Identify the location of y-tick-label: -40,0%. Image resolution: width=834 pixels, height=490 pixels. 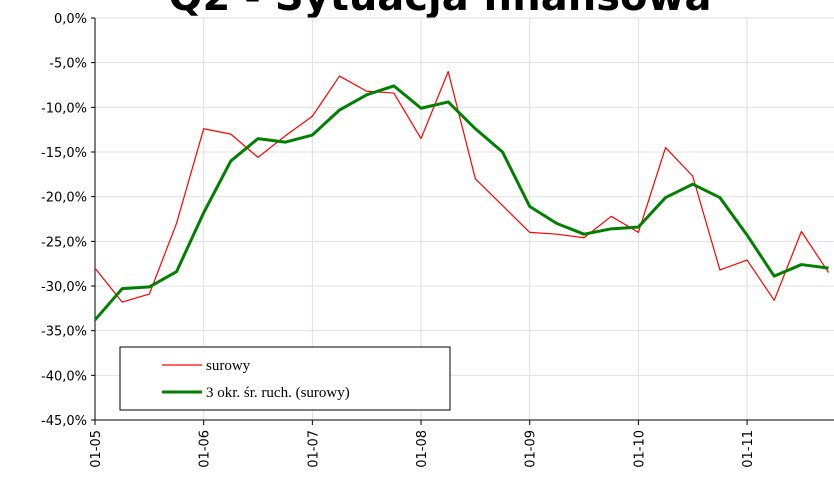
(64, 376).